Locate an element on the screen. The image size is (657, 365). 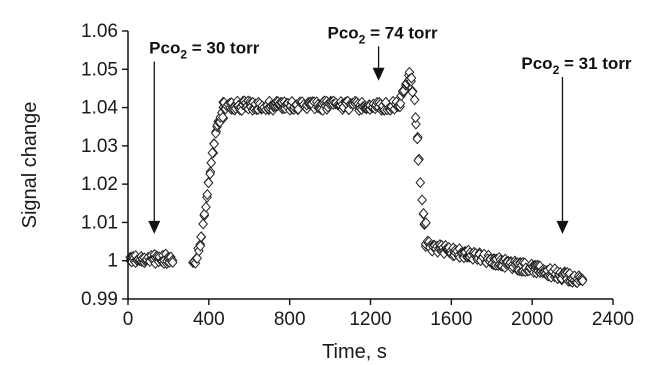
annotation-label: Pco2 = 31 torr is located at coordinates (576, 65).